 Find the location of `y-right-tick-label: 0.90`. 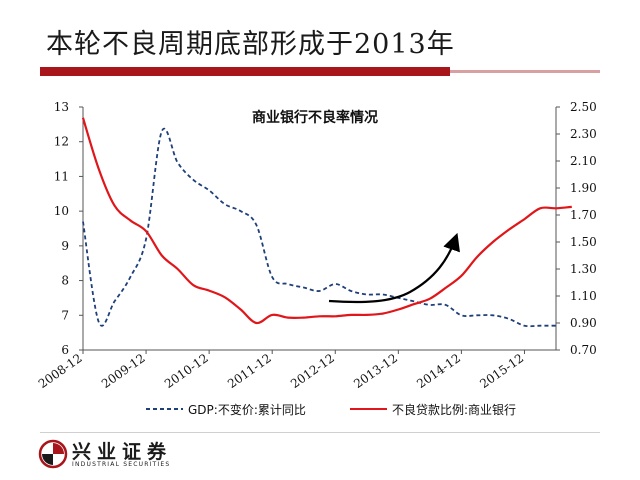

y-right-tick-label: 0.90 is located at coordinates (583, 323).